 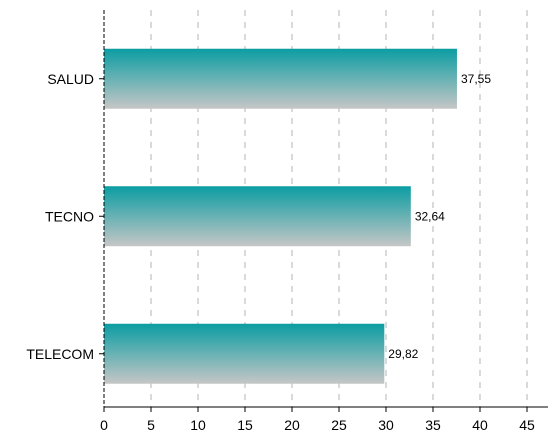 What do you see at coordinates (198, 425) in the screenshot?
I see `x-tick-label: 10` at bounding box center [198, 425].